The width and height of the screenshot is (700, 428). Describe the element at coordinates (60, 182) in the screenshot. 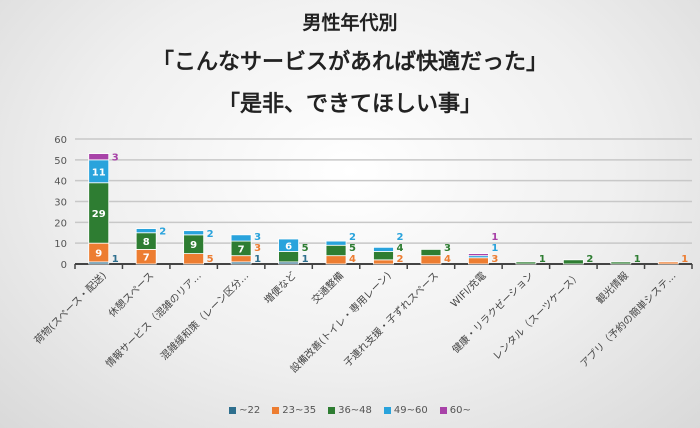

I see `y-tick-label: 40` at that location.